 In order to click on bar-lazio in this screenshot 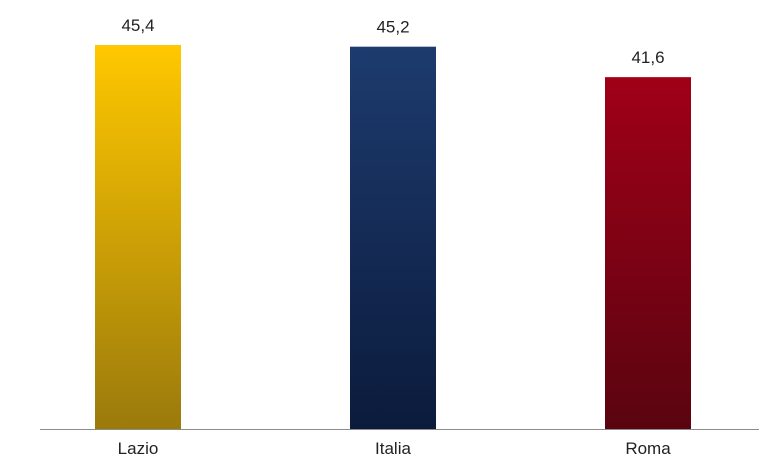, I will do `click(138, 237)`.